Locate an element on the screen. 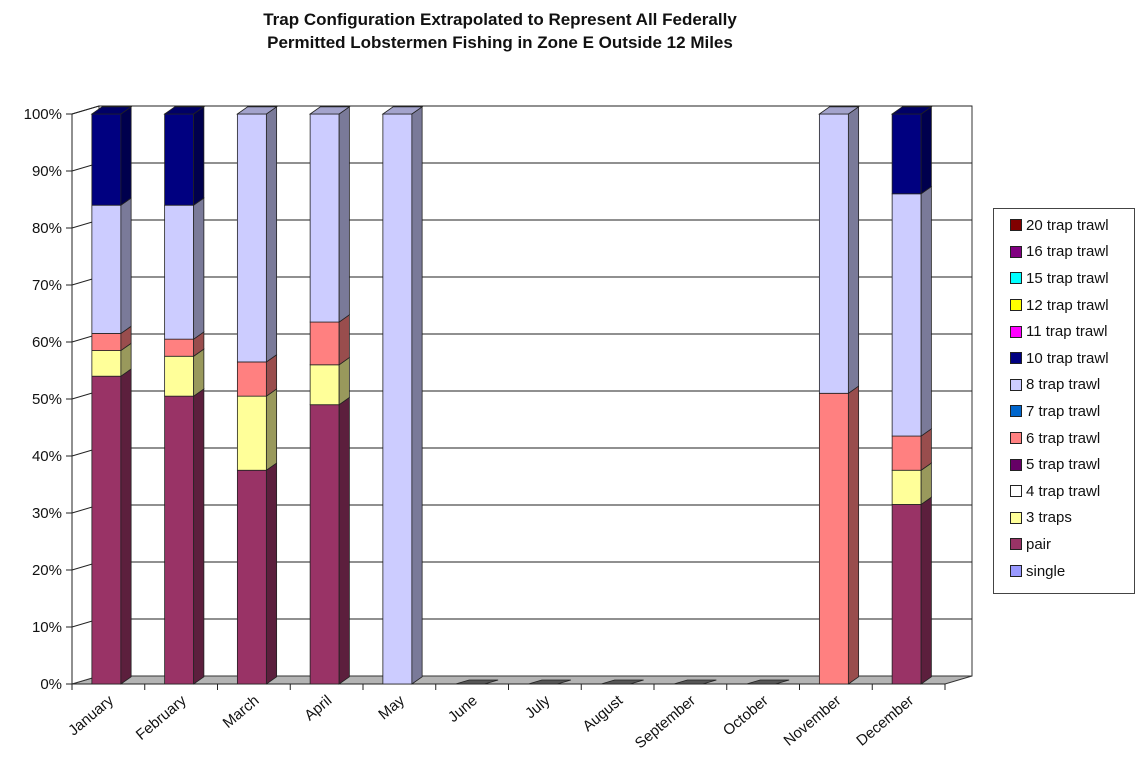 This screenshot has width=1135, height=767. bar-november-8-trap-trawl is located at coordinates (833, 253).